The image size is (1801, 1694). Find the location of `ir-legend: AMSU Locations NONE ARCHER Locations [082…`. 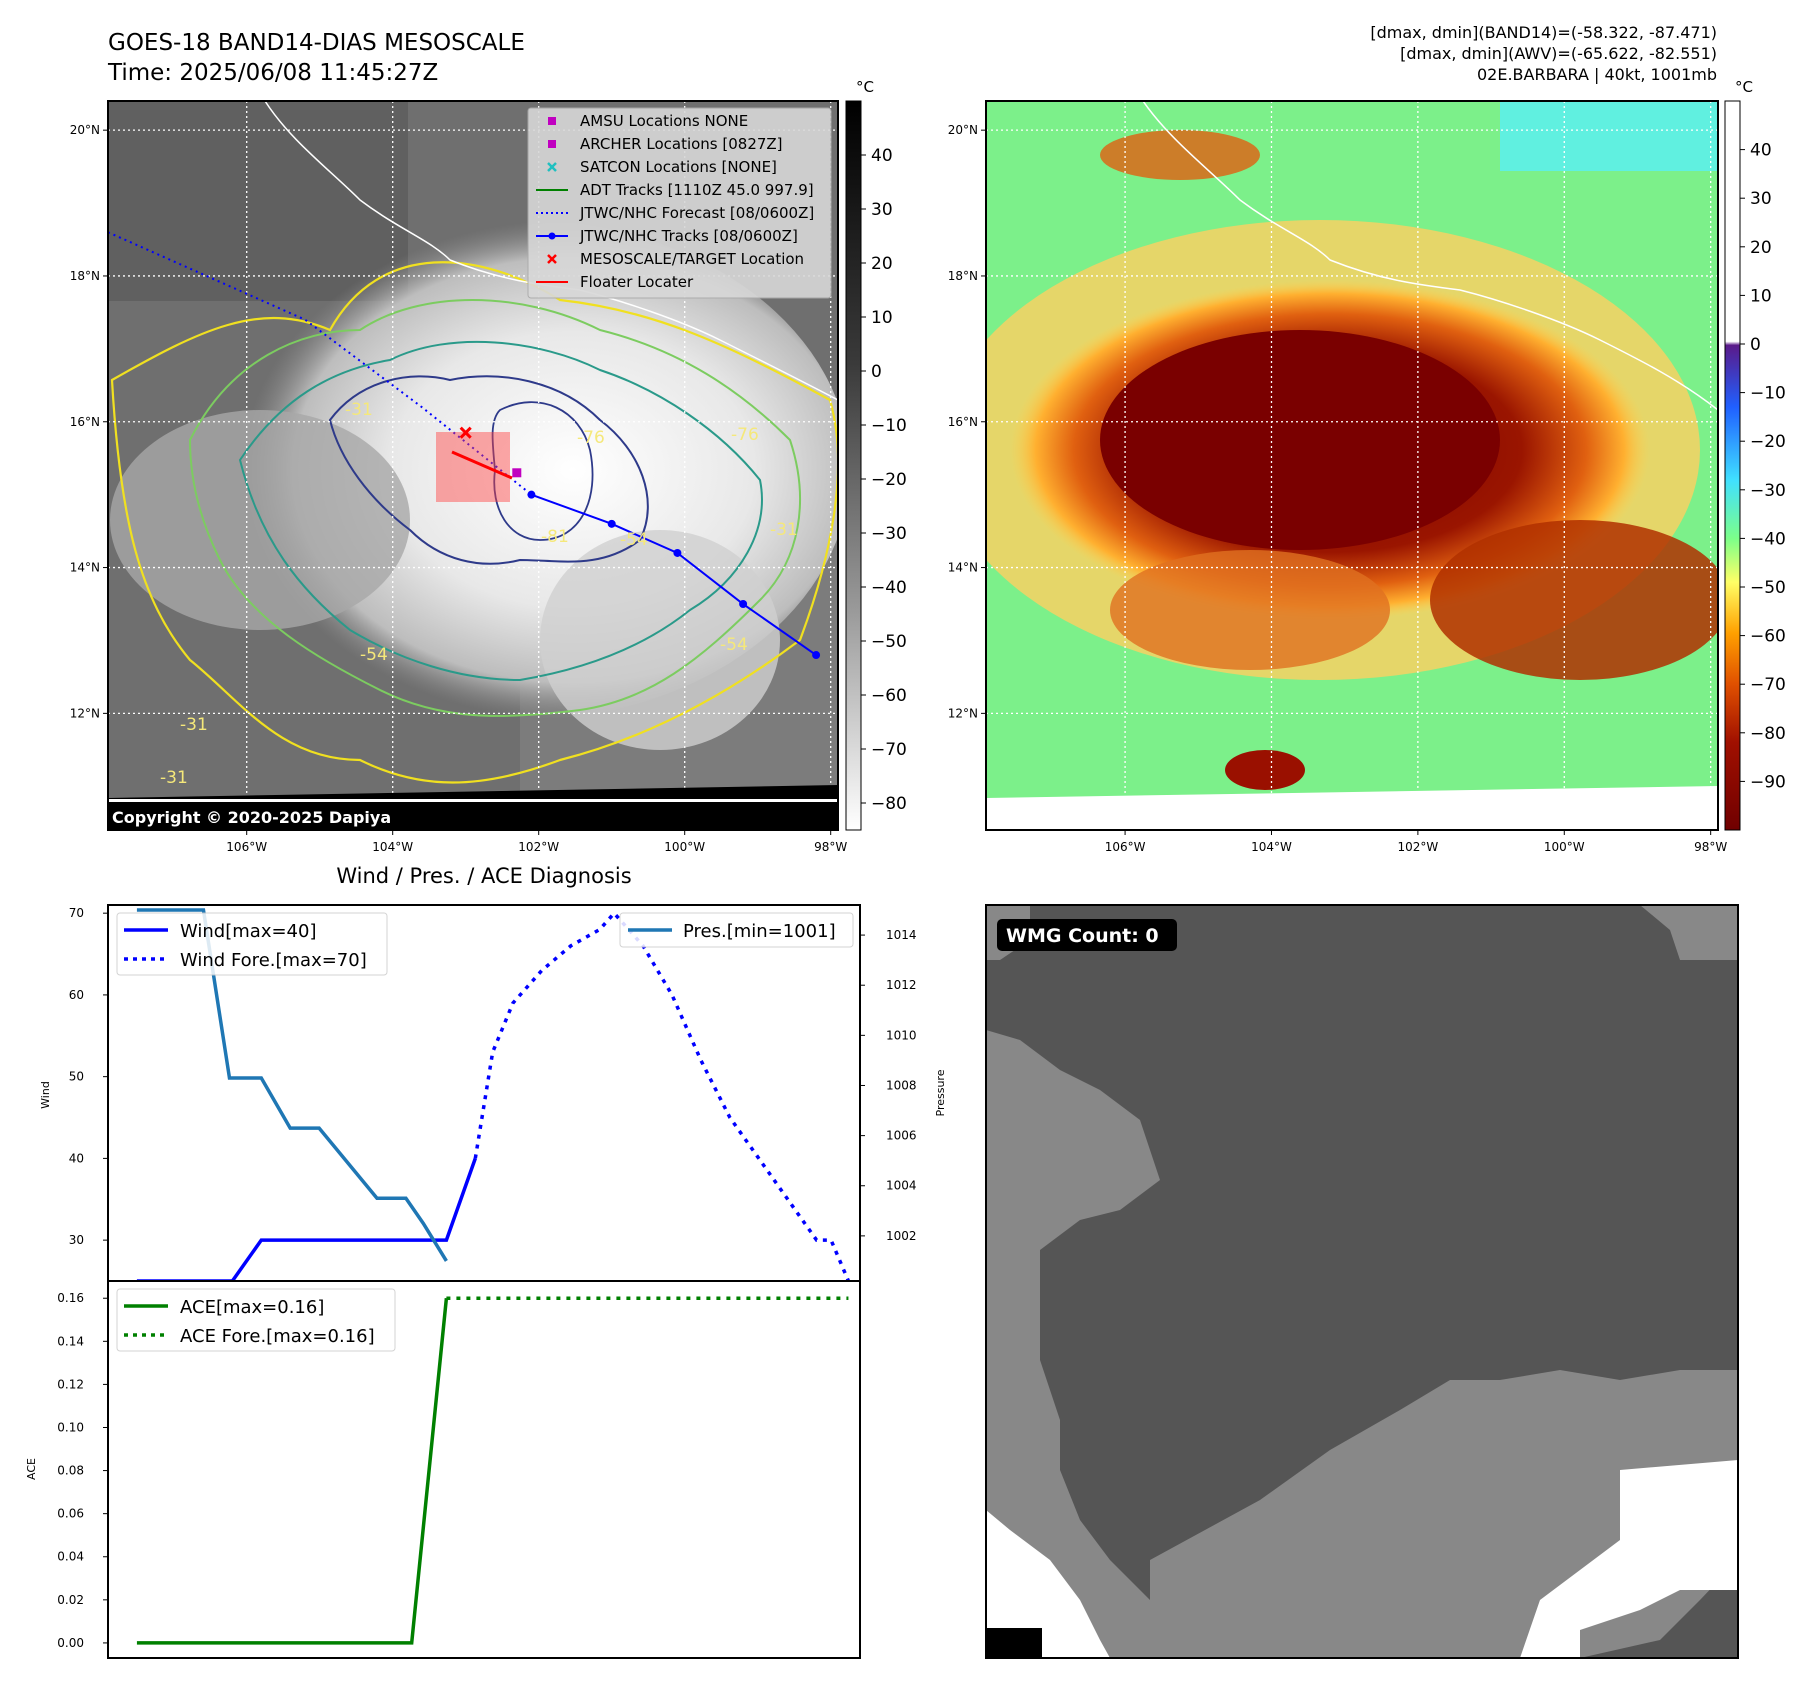

ir-legend: AMSU Locations NONE ARCHER Locations [082… is located at coordinates (679, 203).